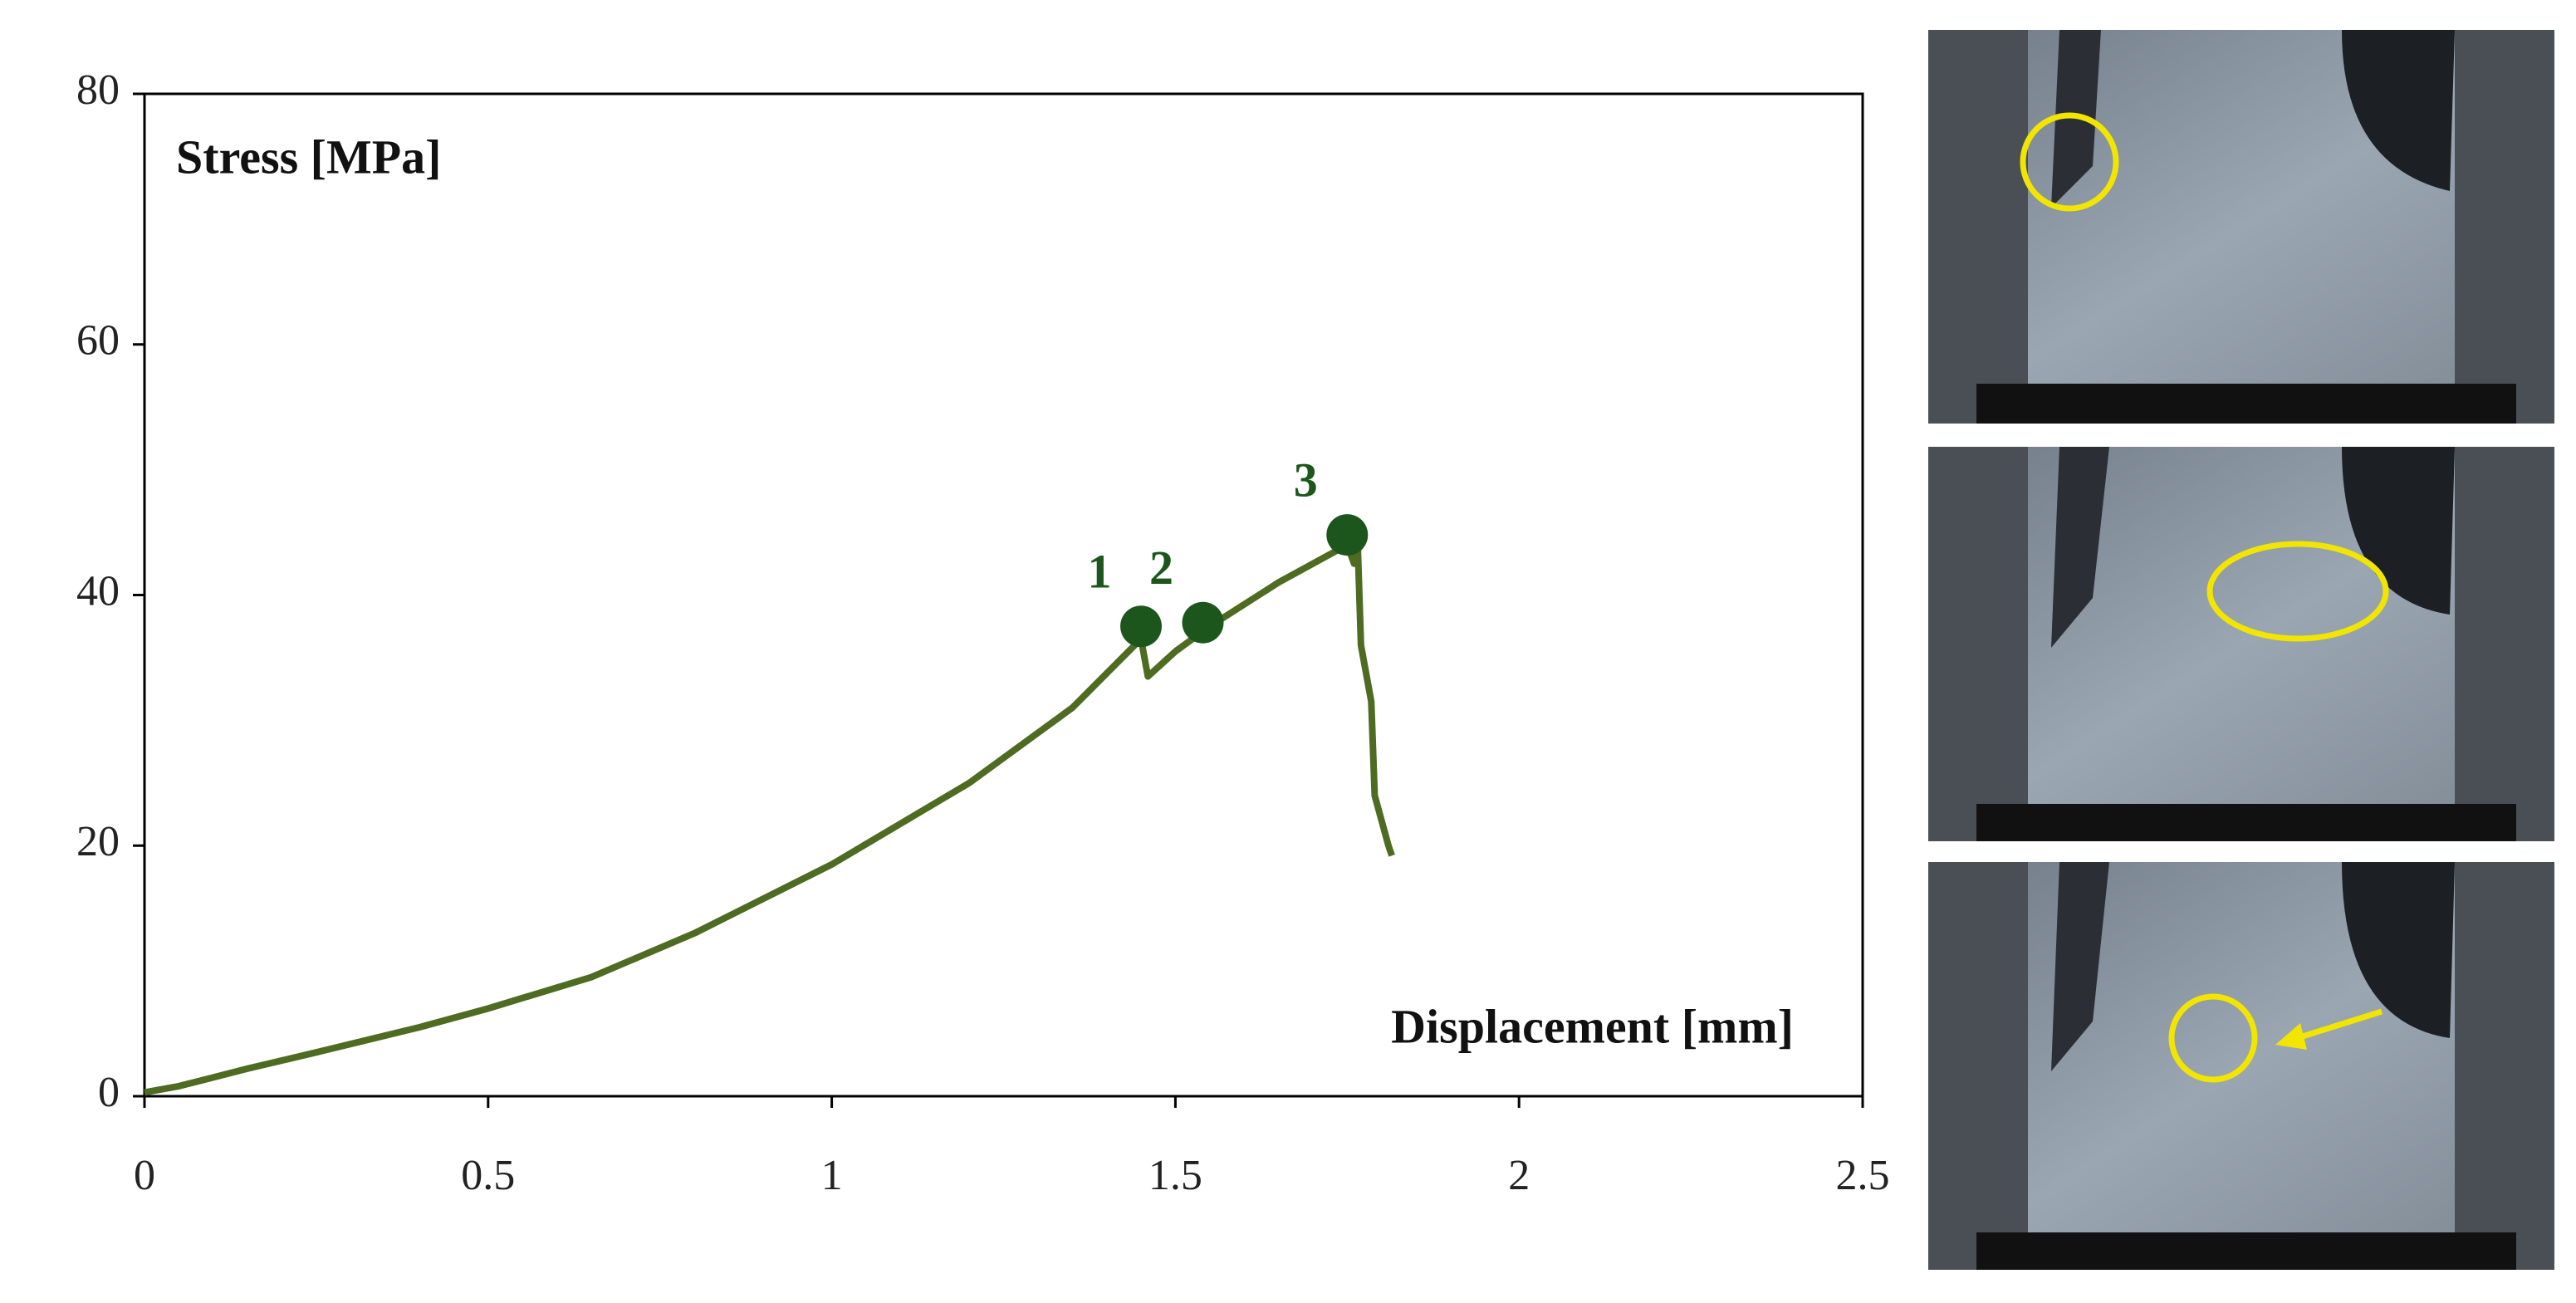 This screenshot has height=1303, width=2576. I want to click on x-axis-label: Displacement [mm], so click(1593, 1026).